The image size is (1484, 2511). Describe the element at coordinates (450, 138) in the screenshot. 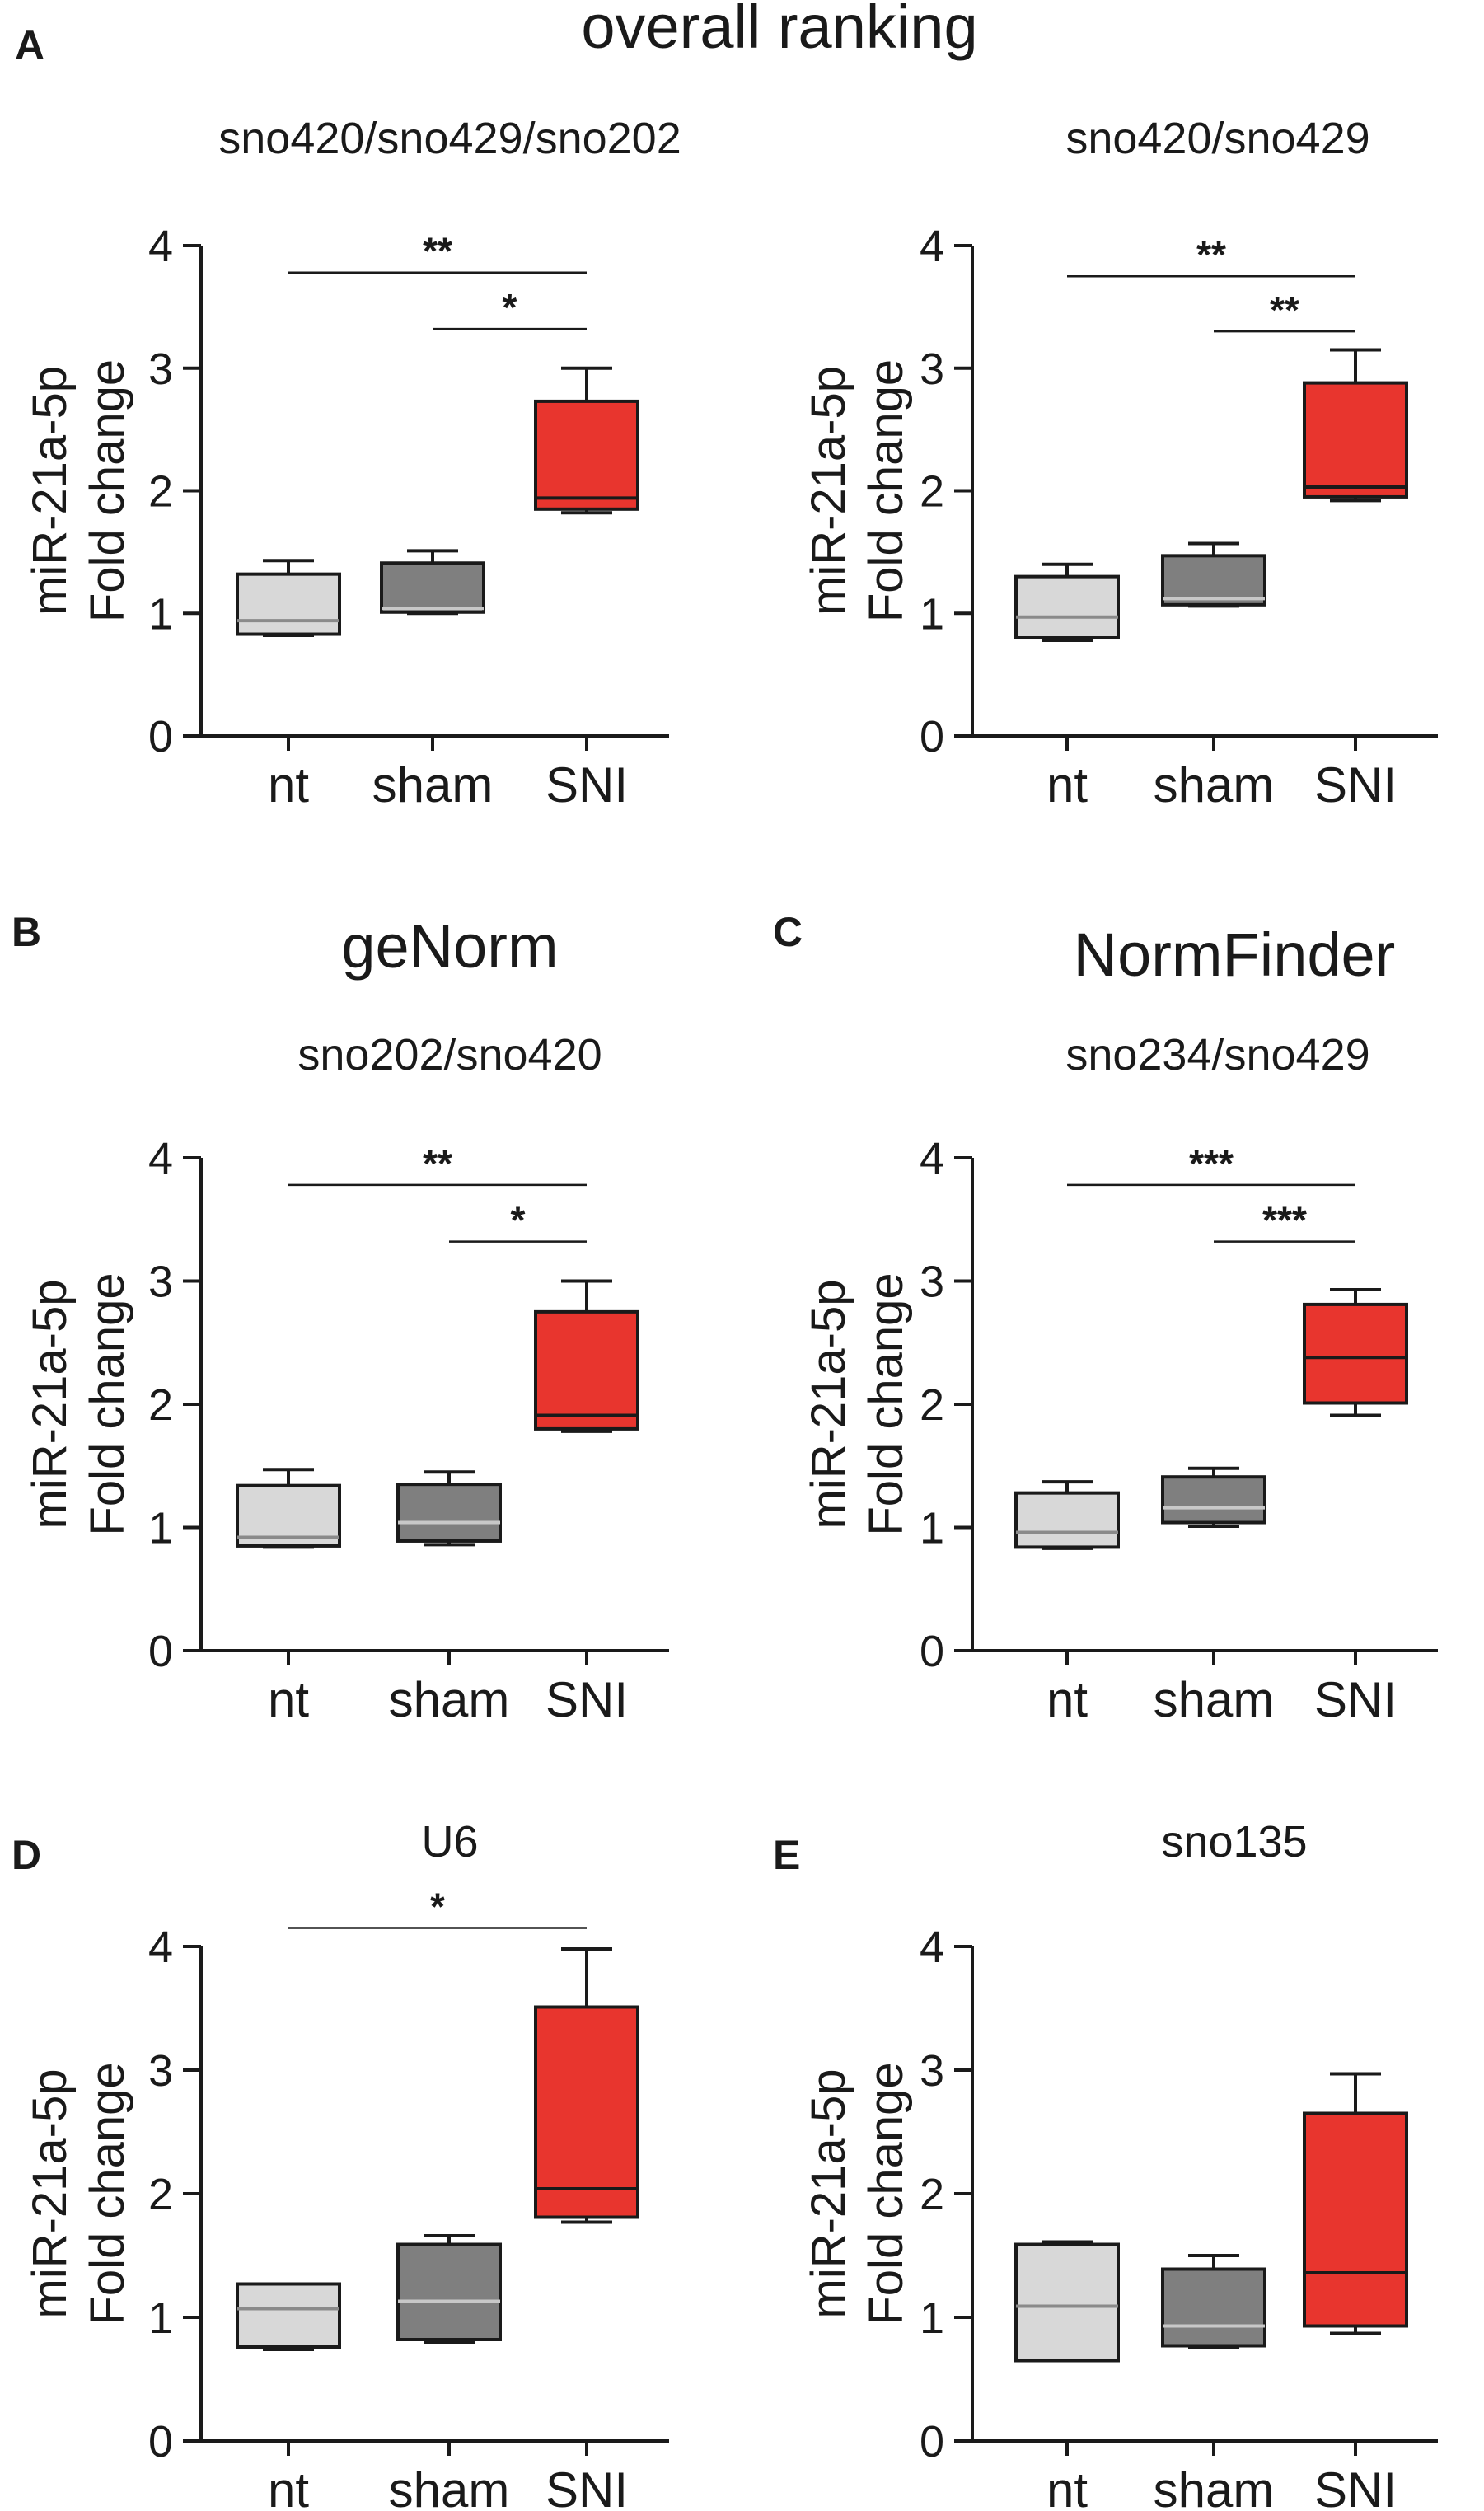

I see `panel-title: sno420/sno429/sno202` at that location.